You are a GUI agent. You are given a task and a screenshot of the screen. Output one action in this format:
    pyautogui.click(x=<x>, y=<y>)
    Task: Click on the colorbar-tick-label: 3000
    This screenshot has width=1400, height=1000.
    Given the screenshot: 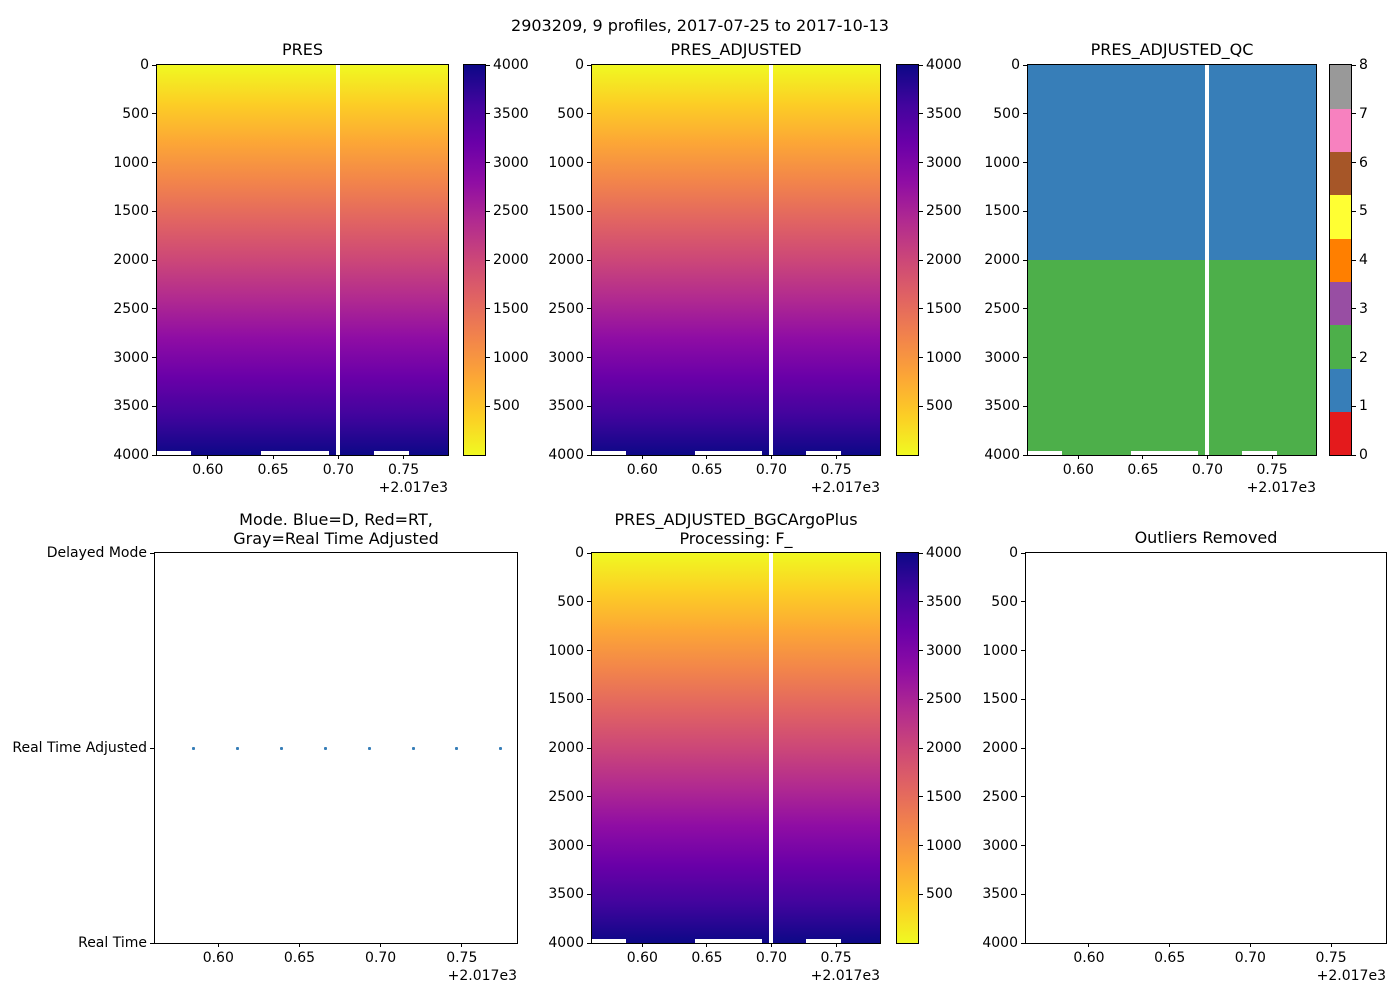 What is the action you would take?
    pyautogui.click(x=511, y=162)
    